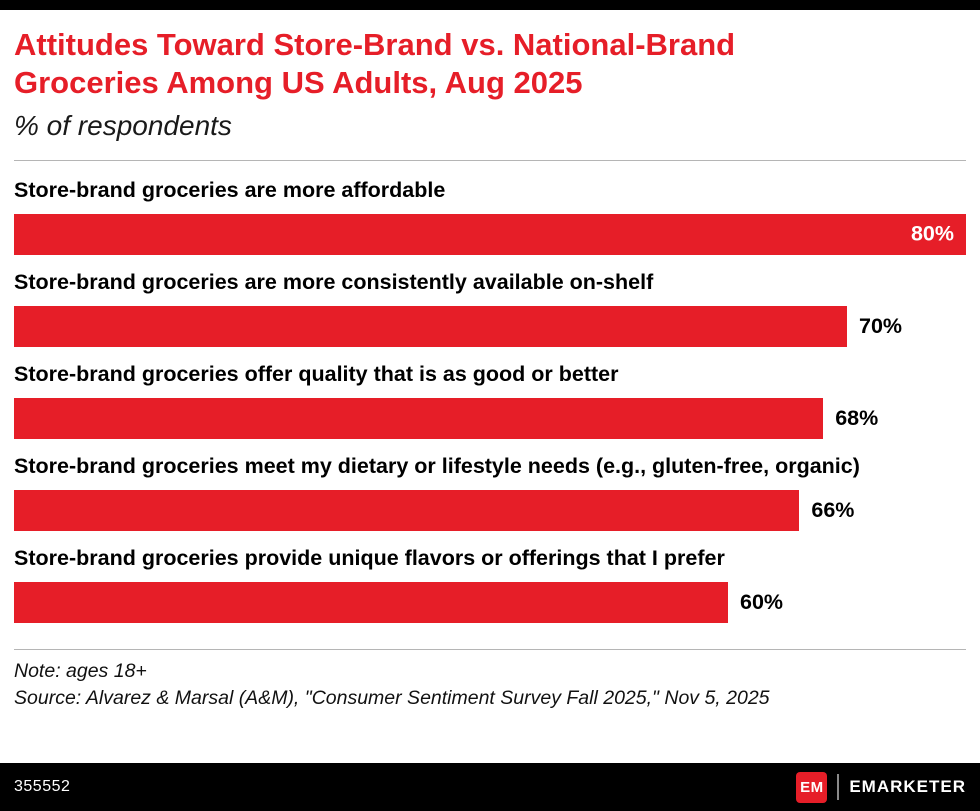  I want to click on bar-value-label: 66%, so click(833, 509).